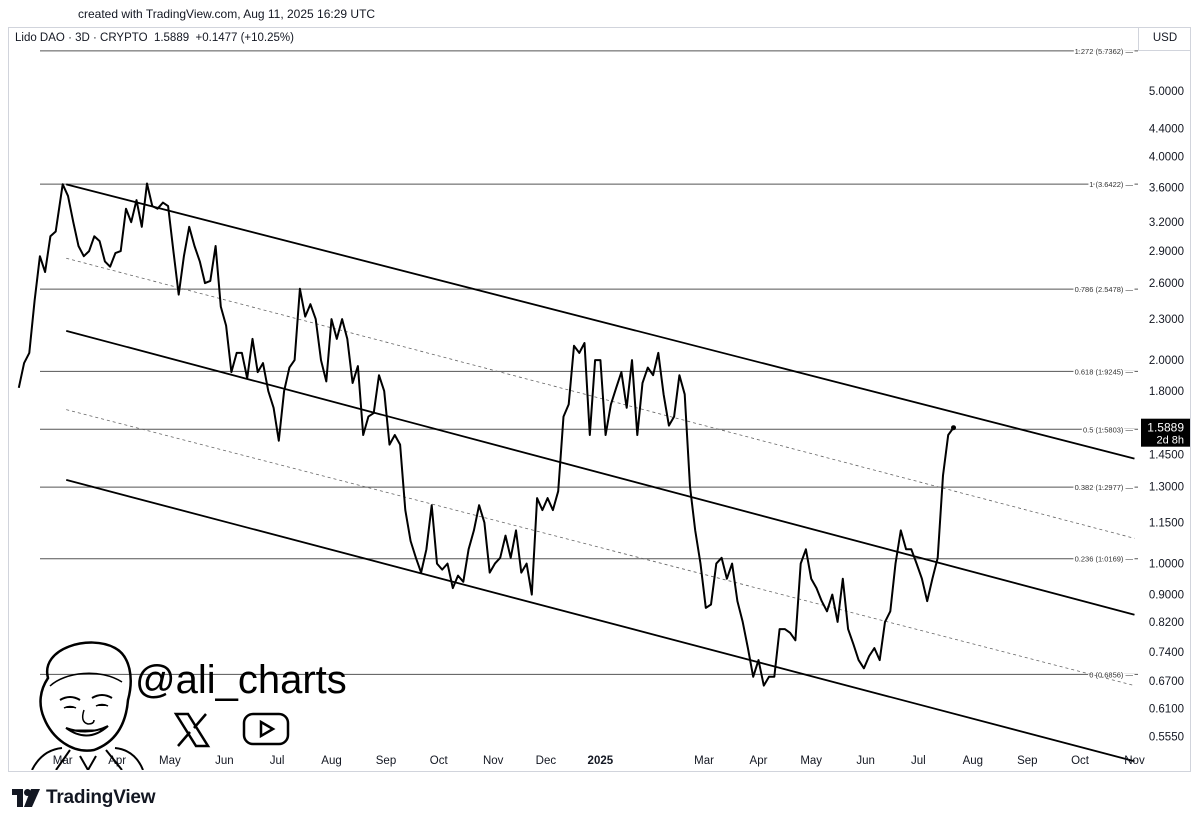 This screenshot has width=1200, height=826. What do you see at coordinates (171, 38) in the screenshot?
I see `symbol-price: 1.5889` at bounding box center [171, 38].